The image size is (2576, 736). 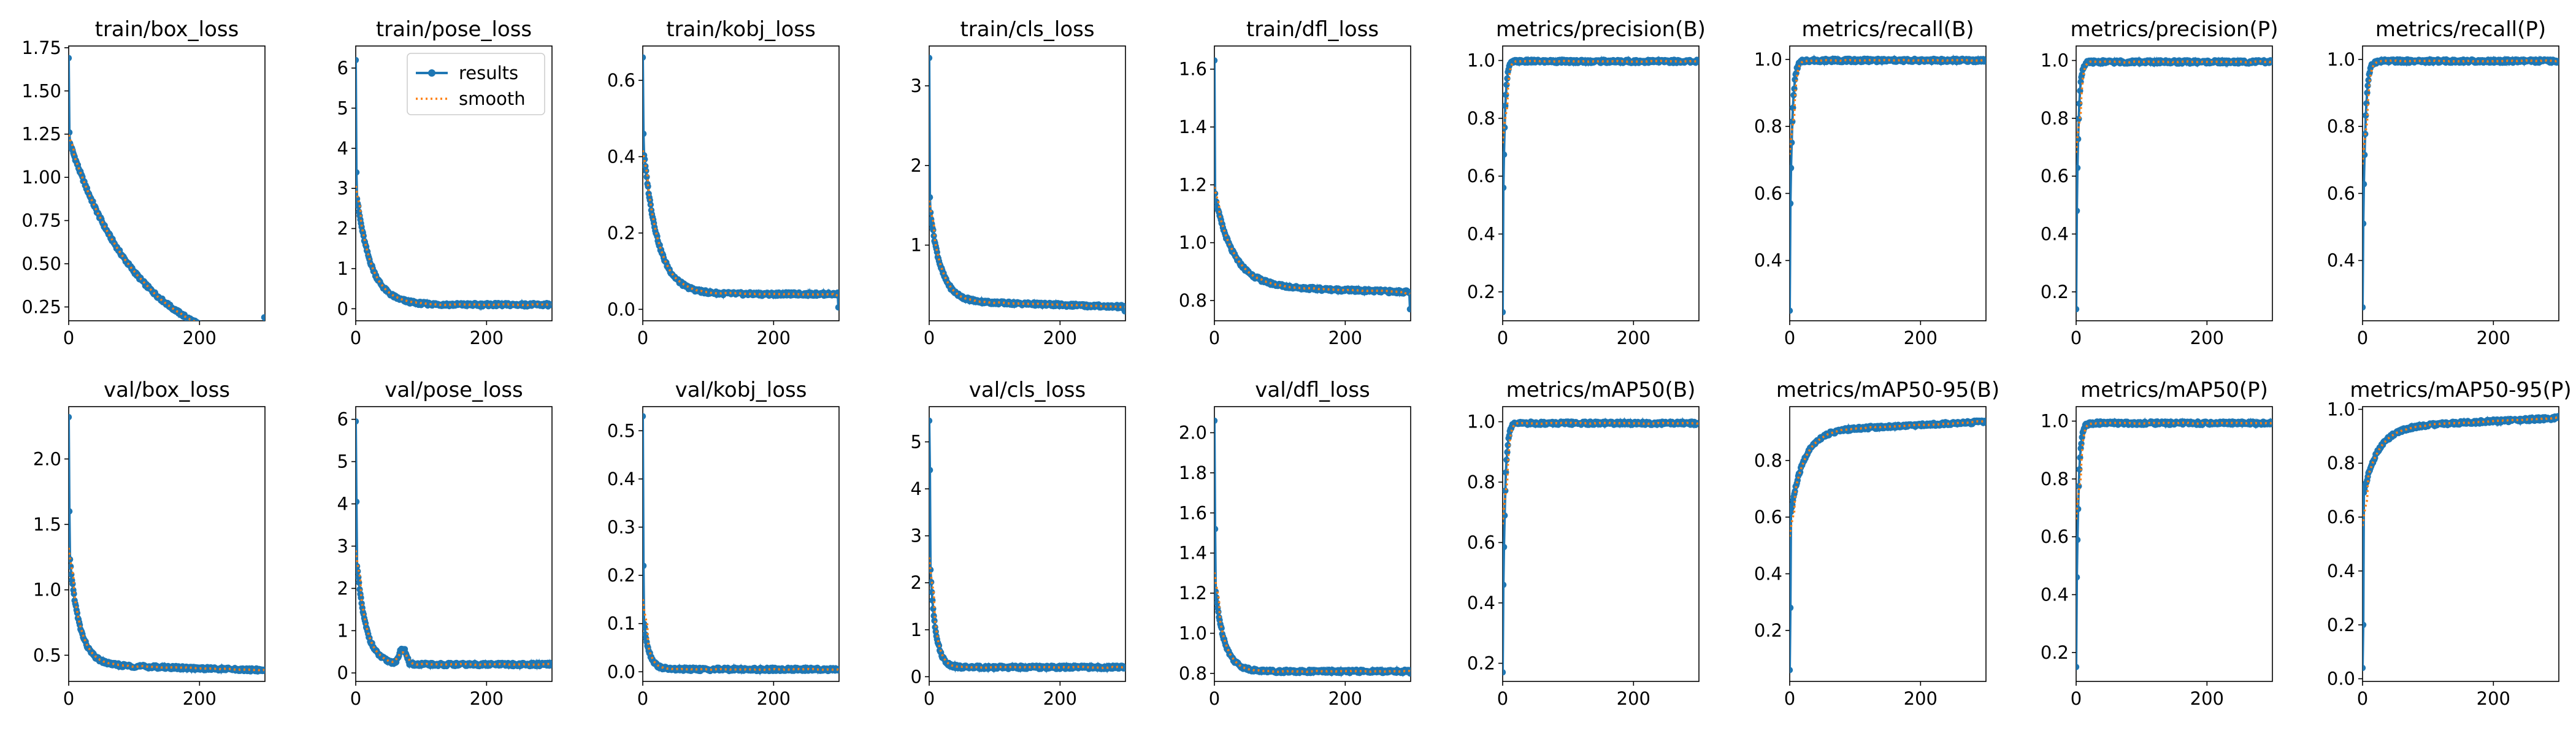 What do you see at coordinates (1887, 390) in the screenshot?
I see `subplot-title: metrics/mAP50-95(B)` at bounding box center [1887, 390].